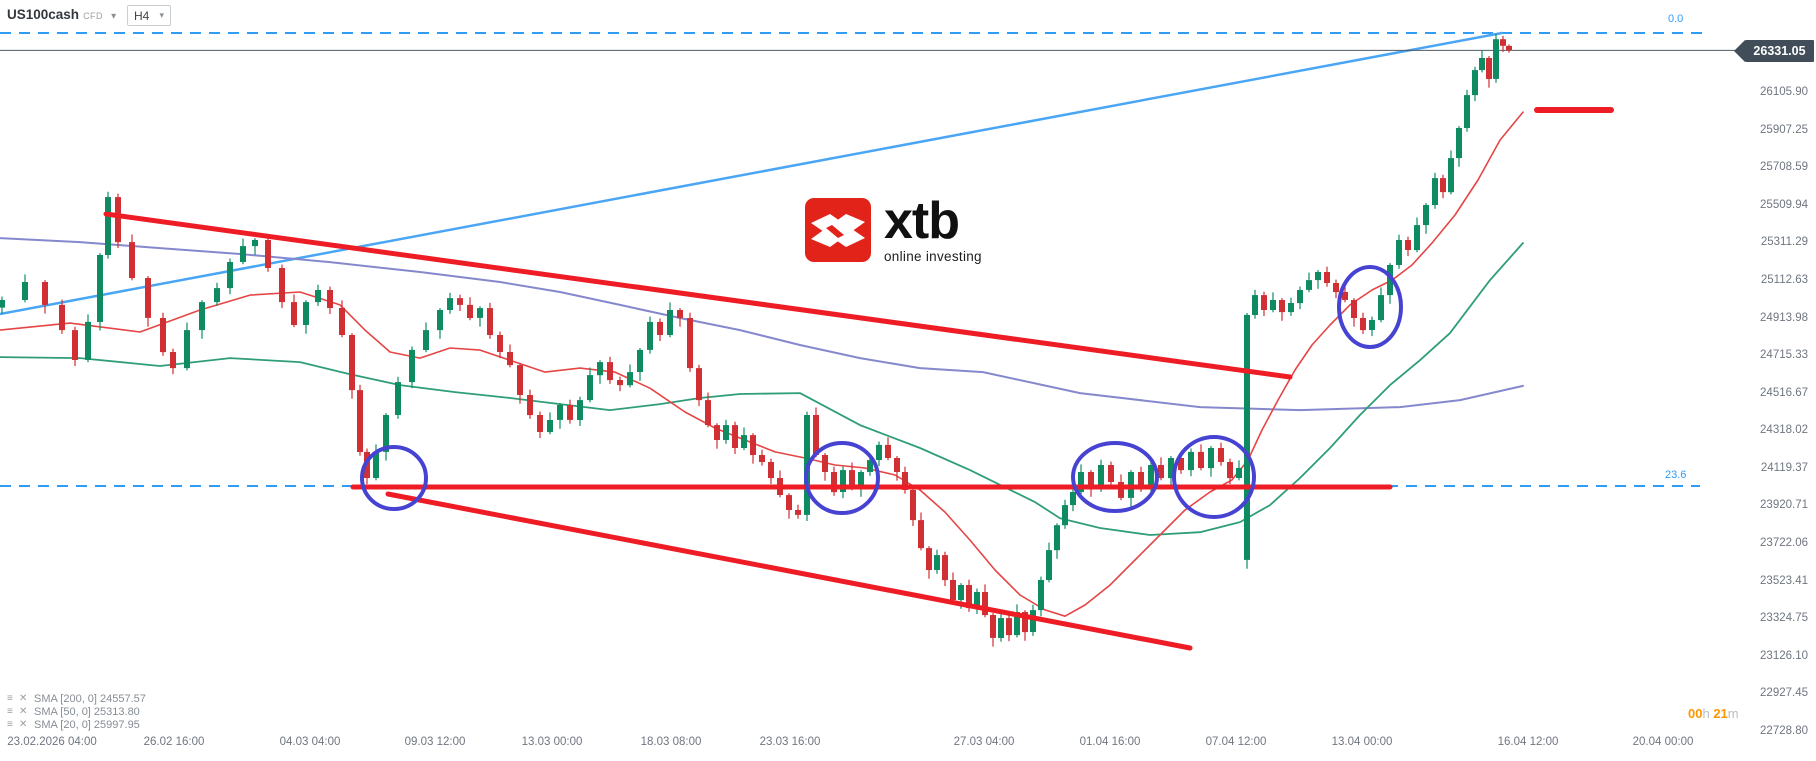  I want to click on price-axis-label: 23523.41, so click(1784, 581).